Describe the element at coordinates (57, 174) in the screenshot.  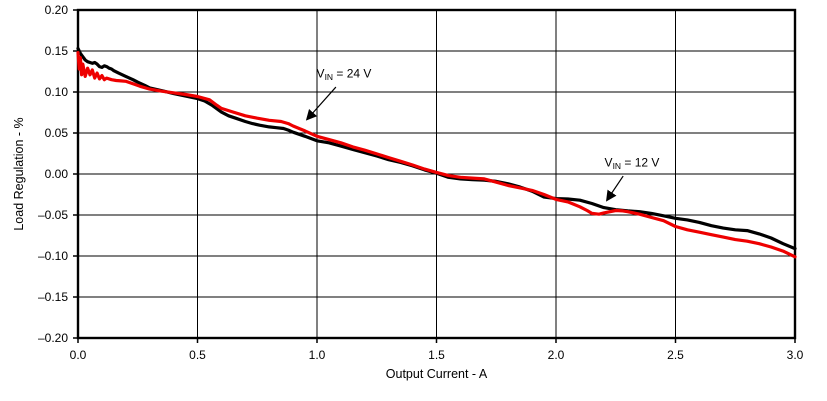
I see `y-tick-label: 0.00` at that location.